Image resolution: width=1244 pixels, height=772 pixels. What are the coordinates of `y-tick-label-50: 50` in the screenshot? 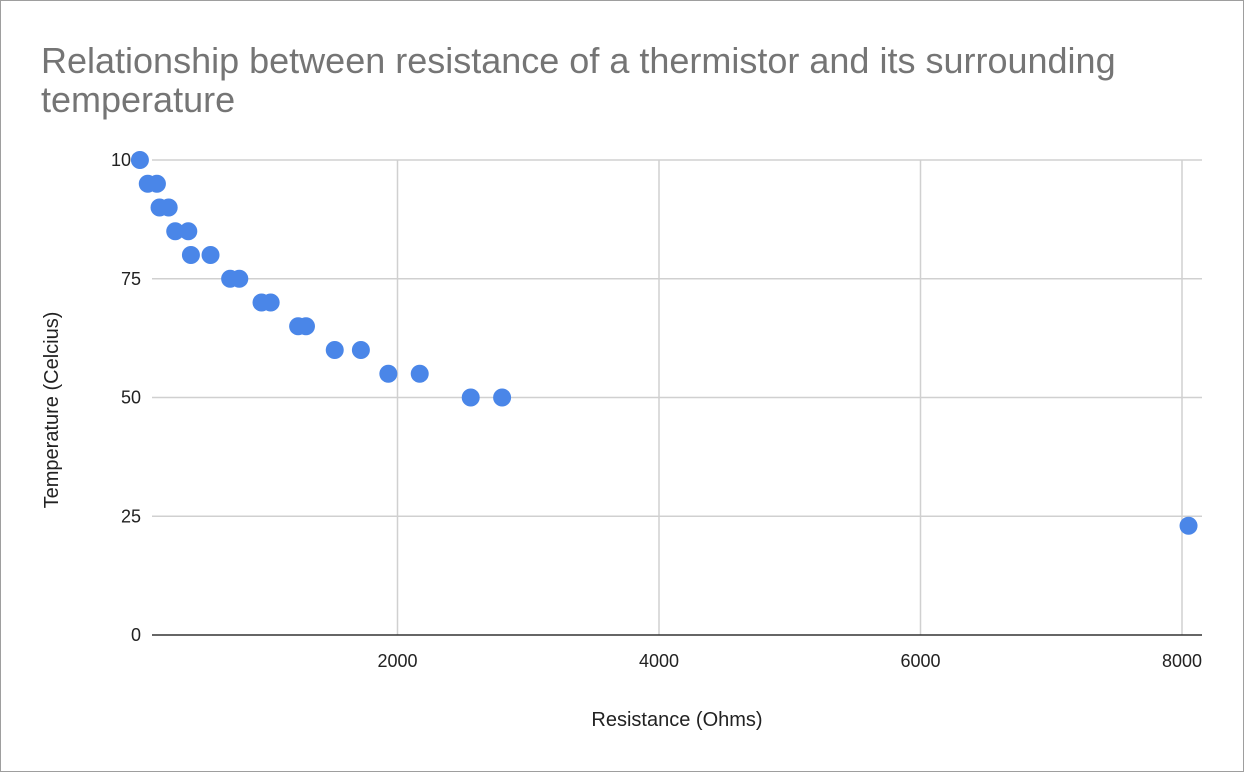 It's located at (131, 398).